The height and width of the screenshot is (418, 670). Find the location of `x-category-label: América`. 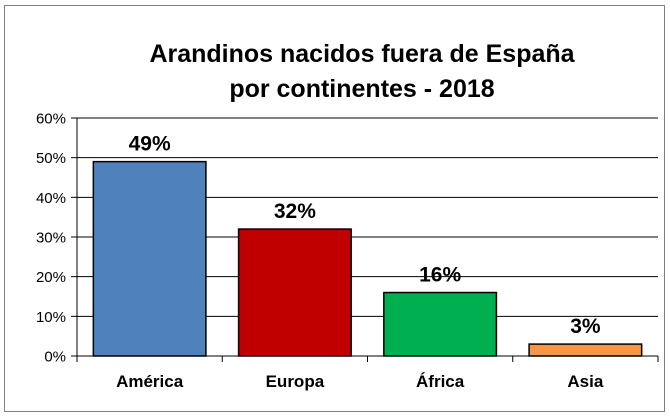

x-category-label: América is located at coordinates (150, 381).